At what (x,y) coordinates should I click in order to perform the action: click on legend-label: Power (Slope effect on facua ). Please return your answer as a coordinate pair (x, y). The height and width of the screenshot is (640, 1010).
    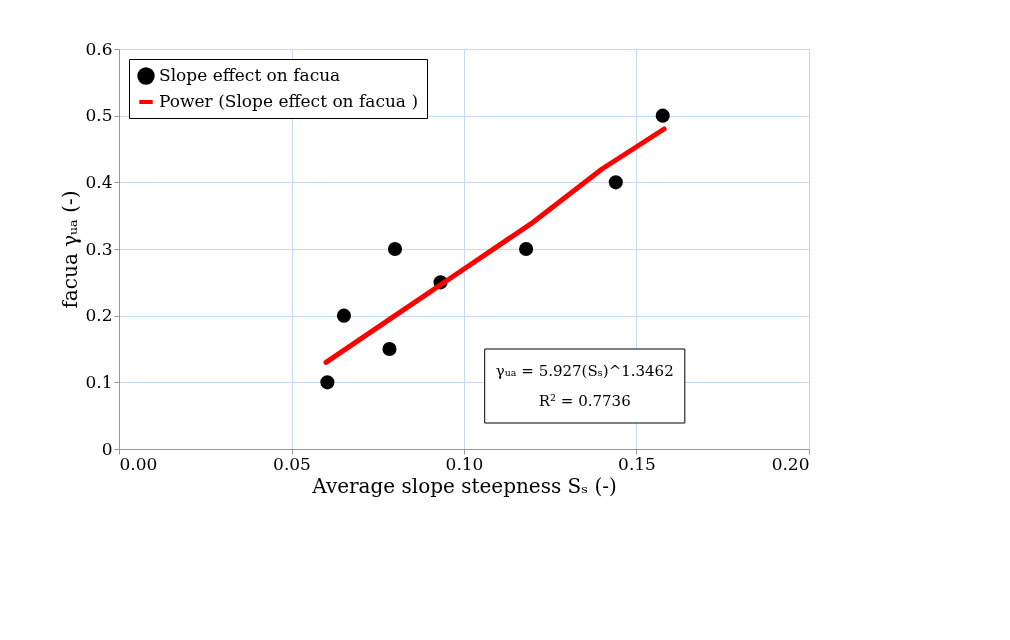
    Looking at the image, I should click on (289, 101).